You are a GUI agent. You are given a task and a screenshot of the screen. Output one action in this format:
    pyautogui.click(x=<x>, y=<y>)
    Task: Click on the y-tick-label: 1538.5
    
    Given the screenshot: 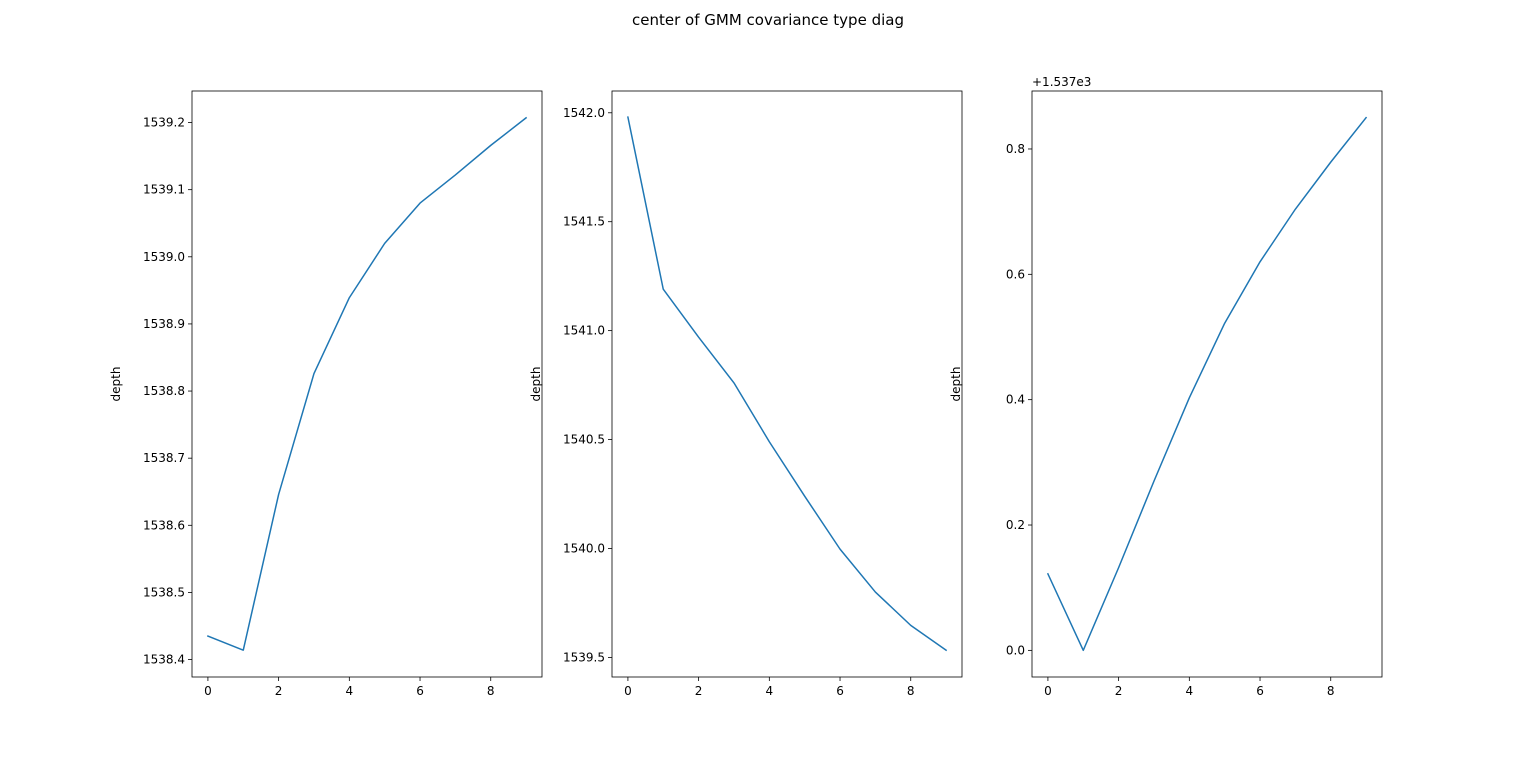 What is the action you would take?
    pyautogui.click(x=164, y=592)
    